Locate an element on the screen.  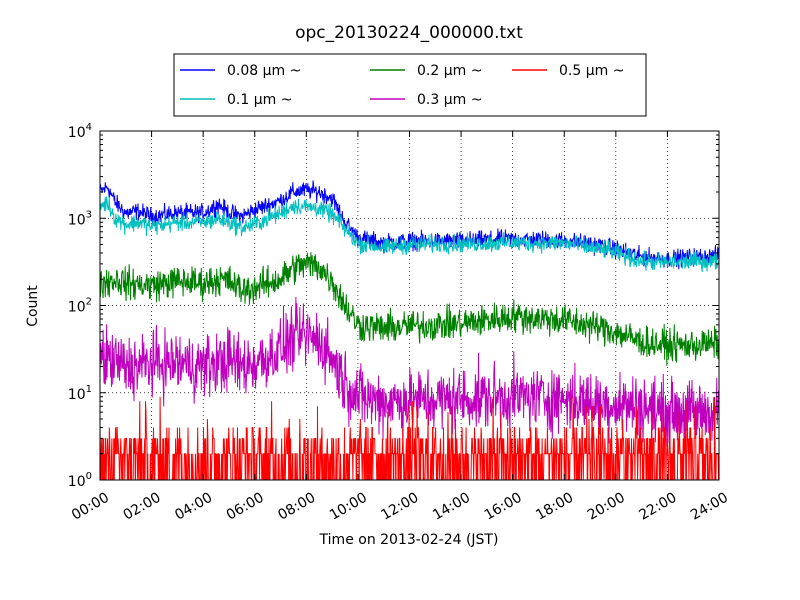
y-tick-label: 10⁰ is located at coordinates (80, 480).